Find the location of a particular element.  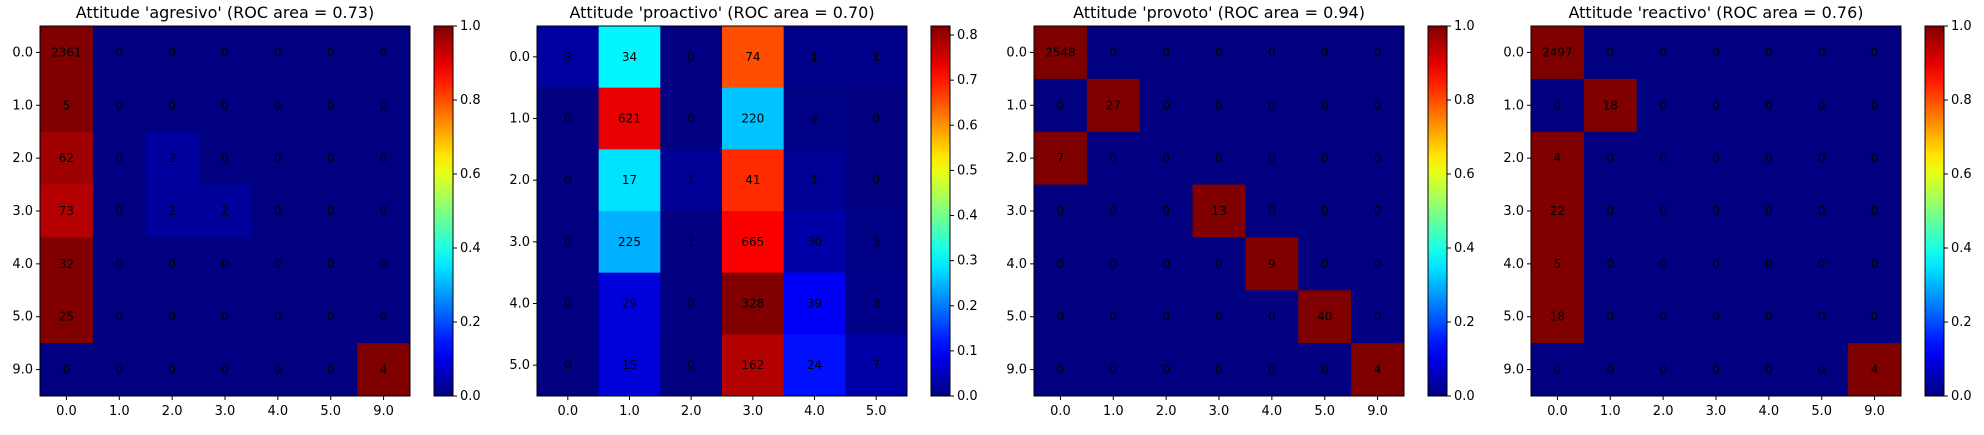

colorbar-tick-label: 0.4 is located at coordinates (470, 248).